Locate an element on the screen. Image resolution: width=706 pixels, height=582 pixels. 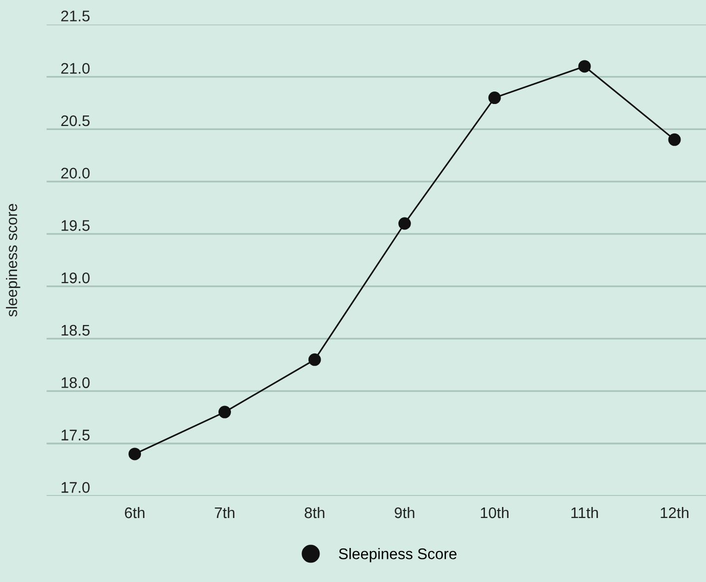
y-tick-label: 21.0 is located at coordinates (75, 68).